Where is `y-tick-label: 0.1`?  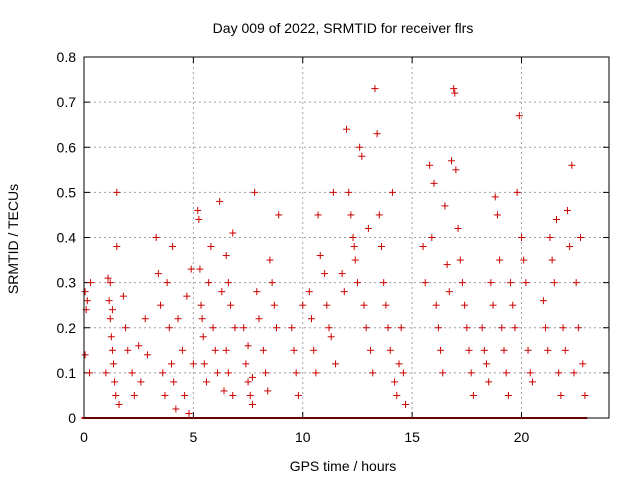 y-tick-label: 0.1 is located at coordinates (67, 373).